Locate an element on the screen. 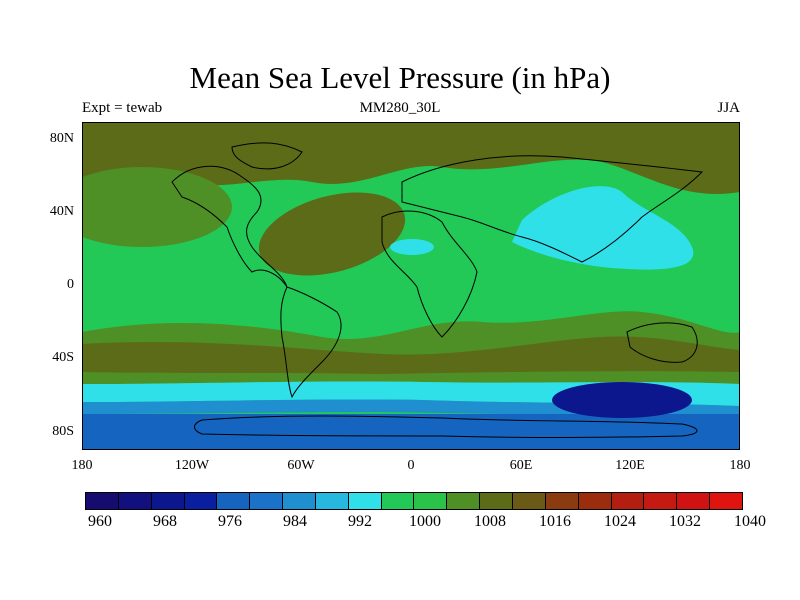 This screenshot has height=600, width=800. pacific-high is located at coordinates (157, 207).